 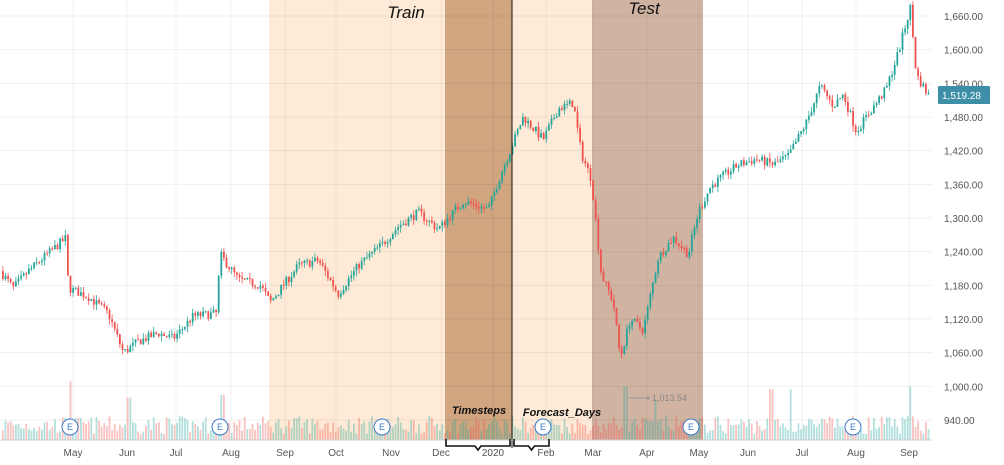 I want to click on y-tick-label: 1,000.00, so click(x=963, y=387).